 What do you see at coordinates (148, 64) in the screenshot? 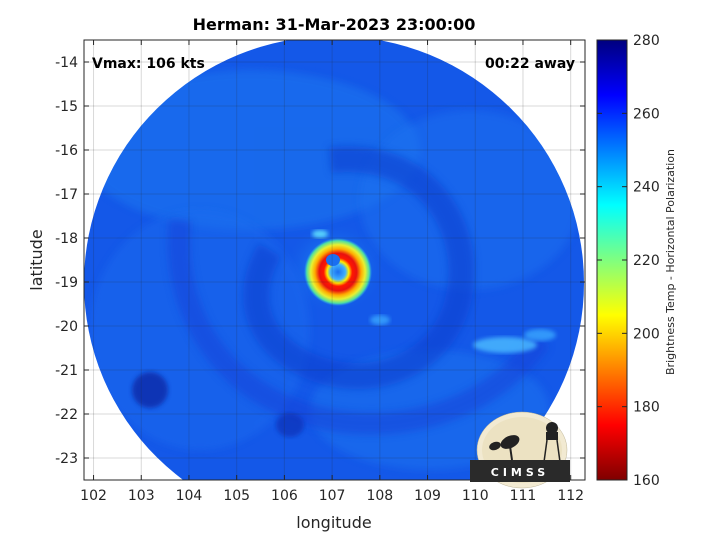
I see `vmax-label: Vmax: 106 kts` at bounding box center [148, 64].